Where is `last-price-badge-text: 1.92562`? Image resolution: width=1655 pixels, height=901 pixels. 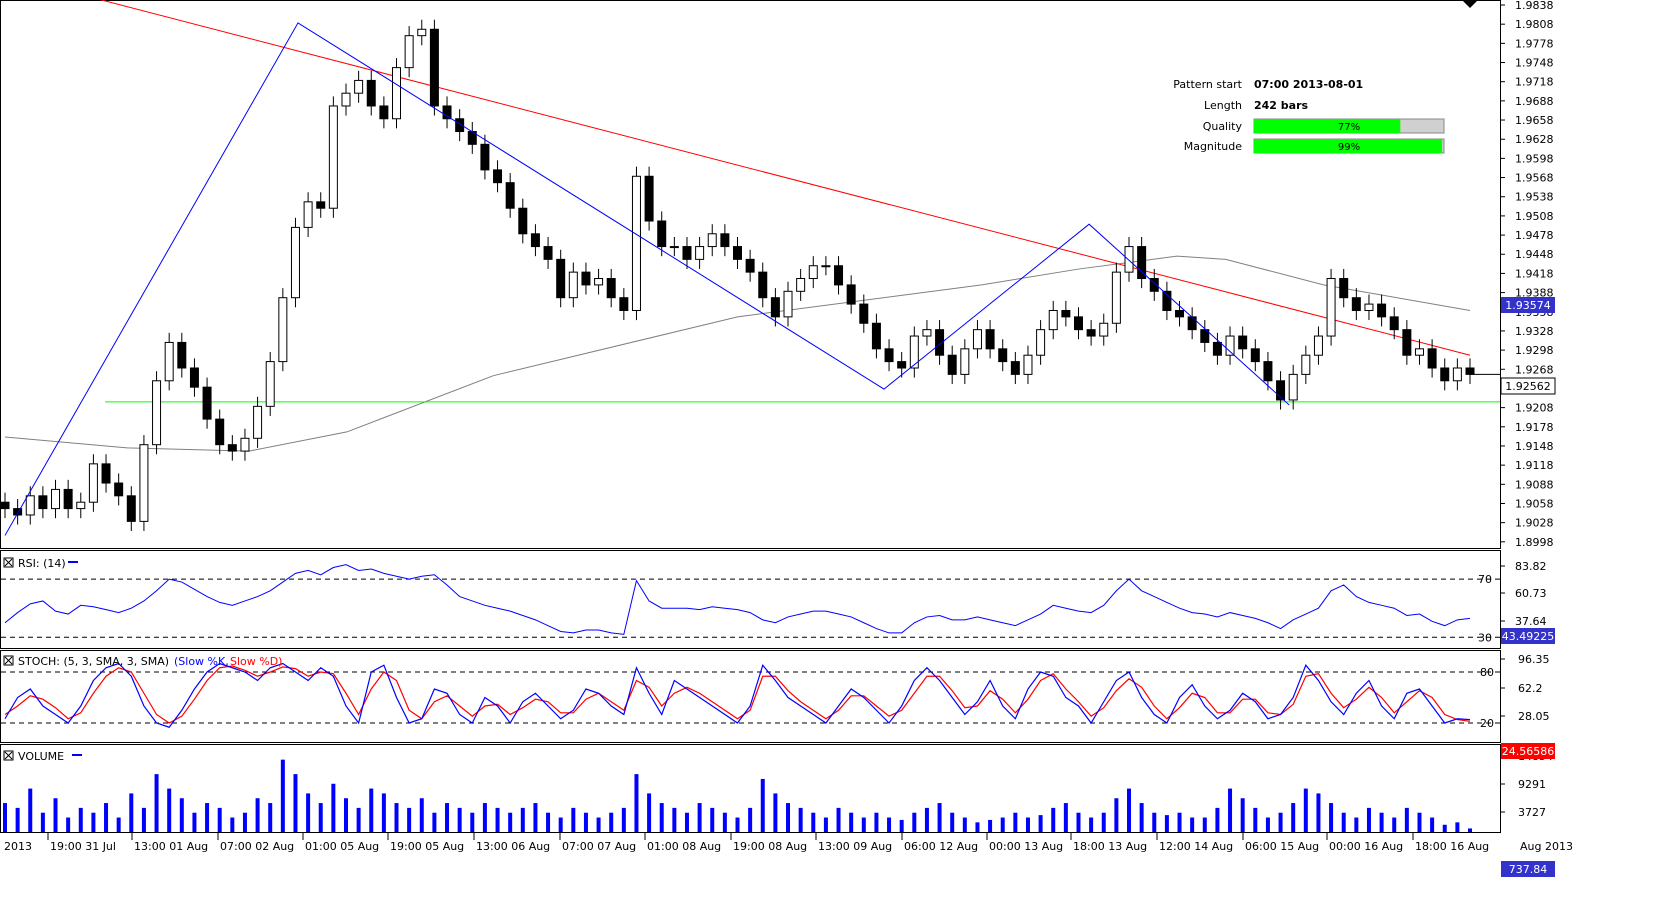
last-price-badge-text: 1.92562 is located at coordinates (1528, 386).